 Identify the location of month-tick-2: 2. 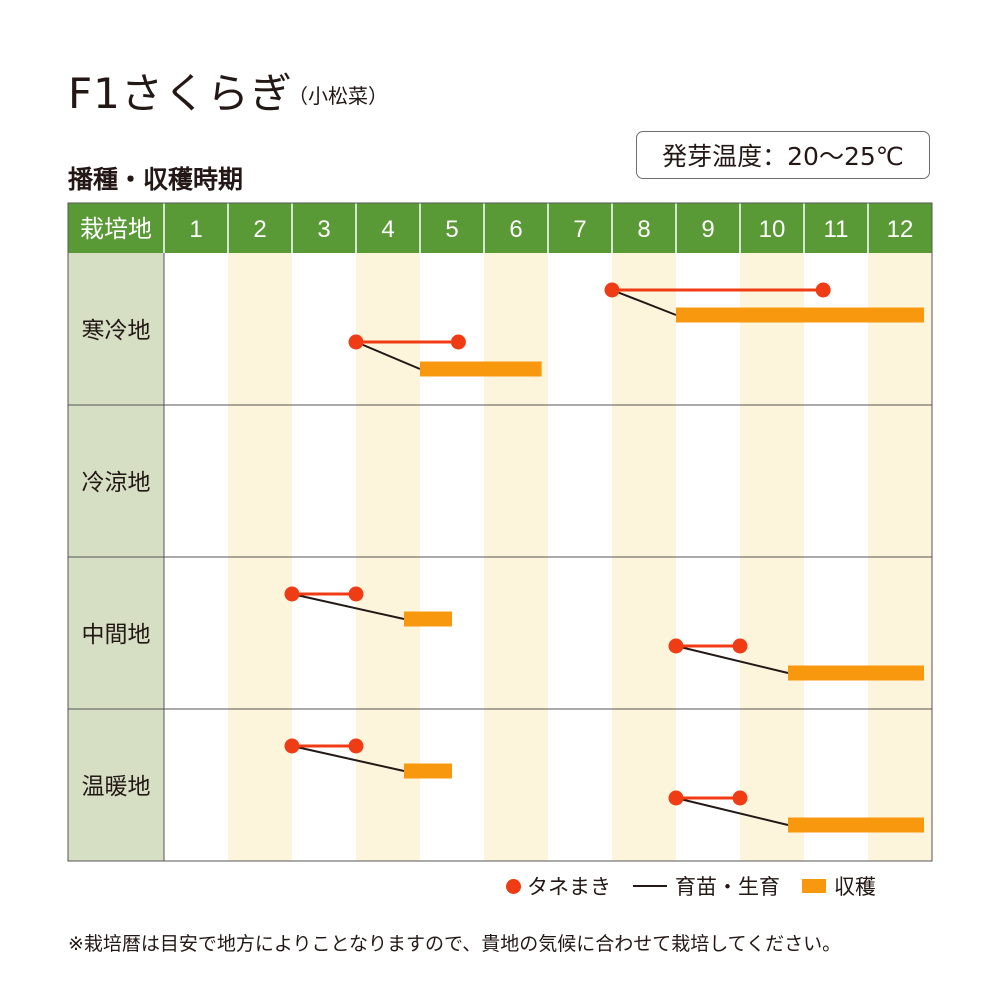
(259, 229).